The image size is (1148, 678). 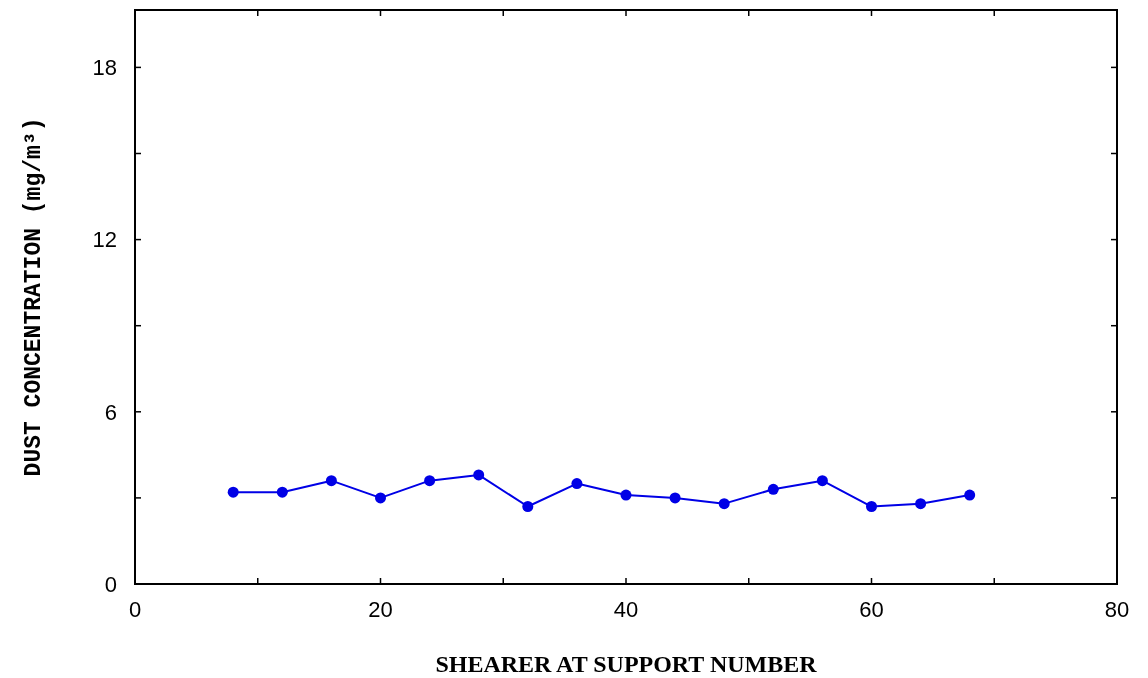 What do you see at coordinates (110, 584) in the screenshot?
I see `y-tick-label: 0` at bounding box center [110, 584].